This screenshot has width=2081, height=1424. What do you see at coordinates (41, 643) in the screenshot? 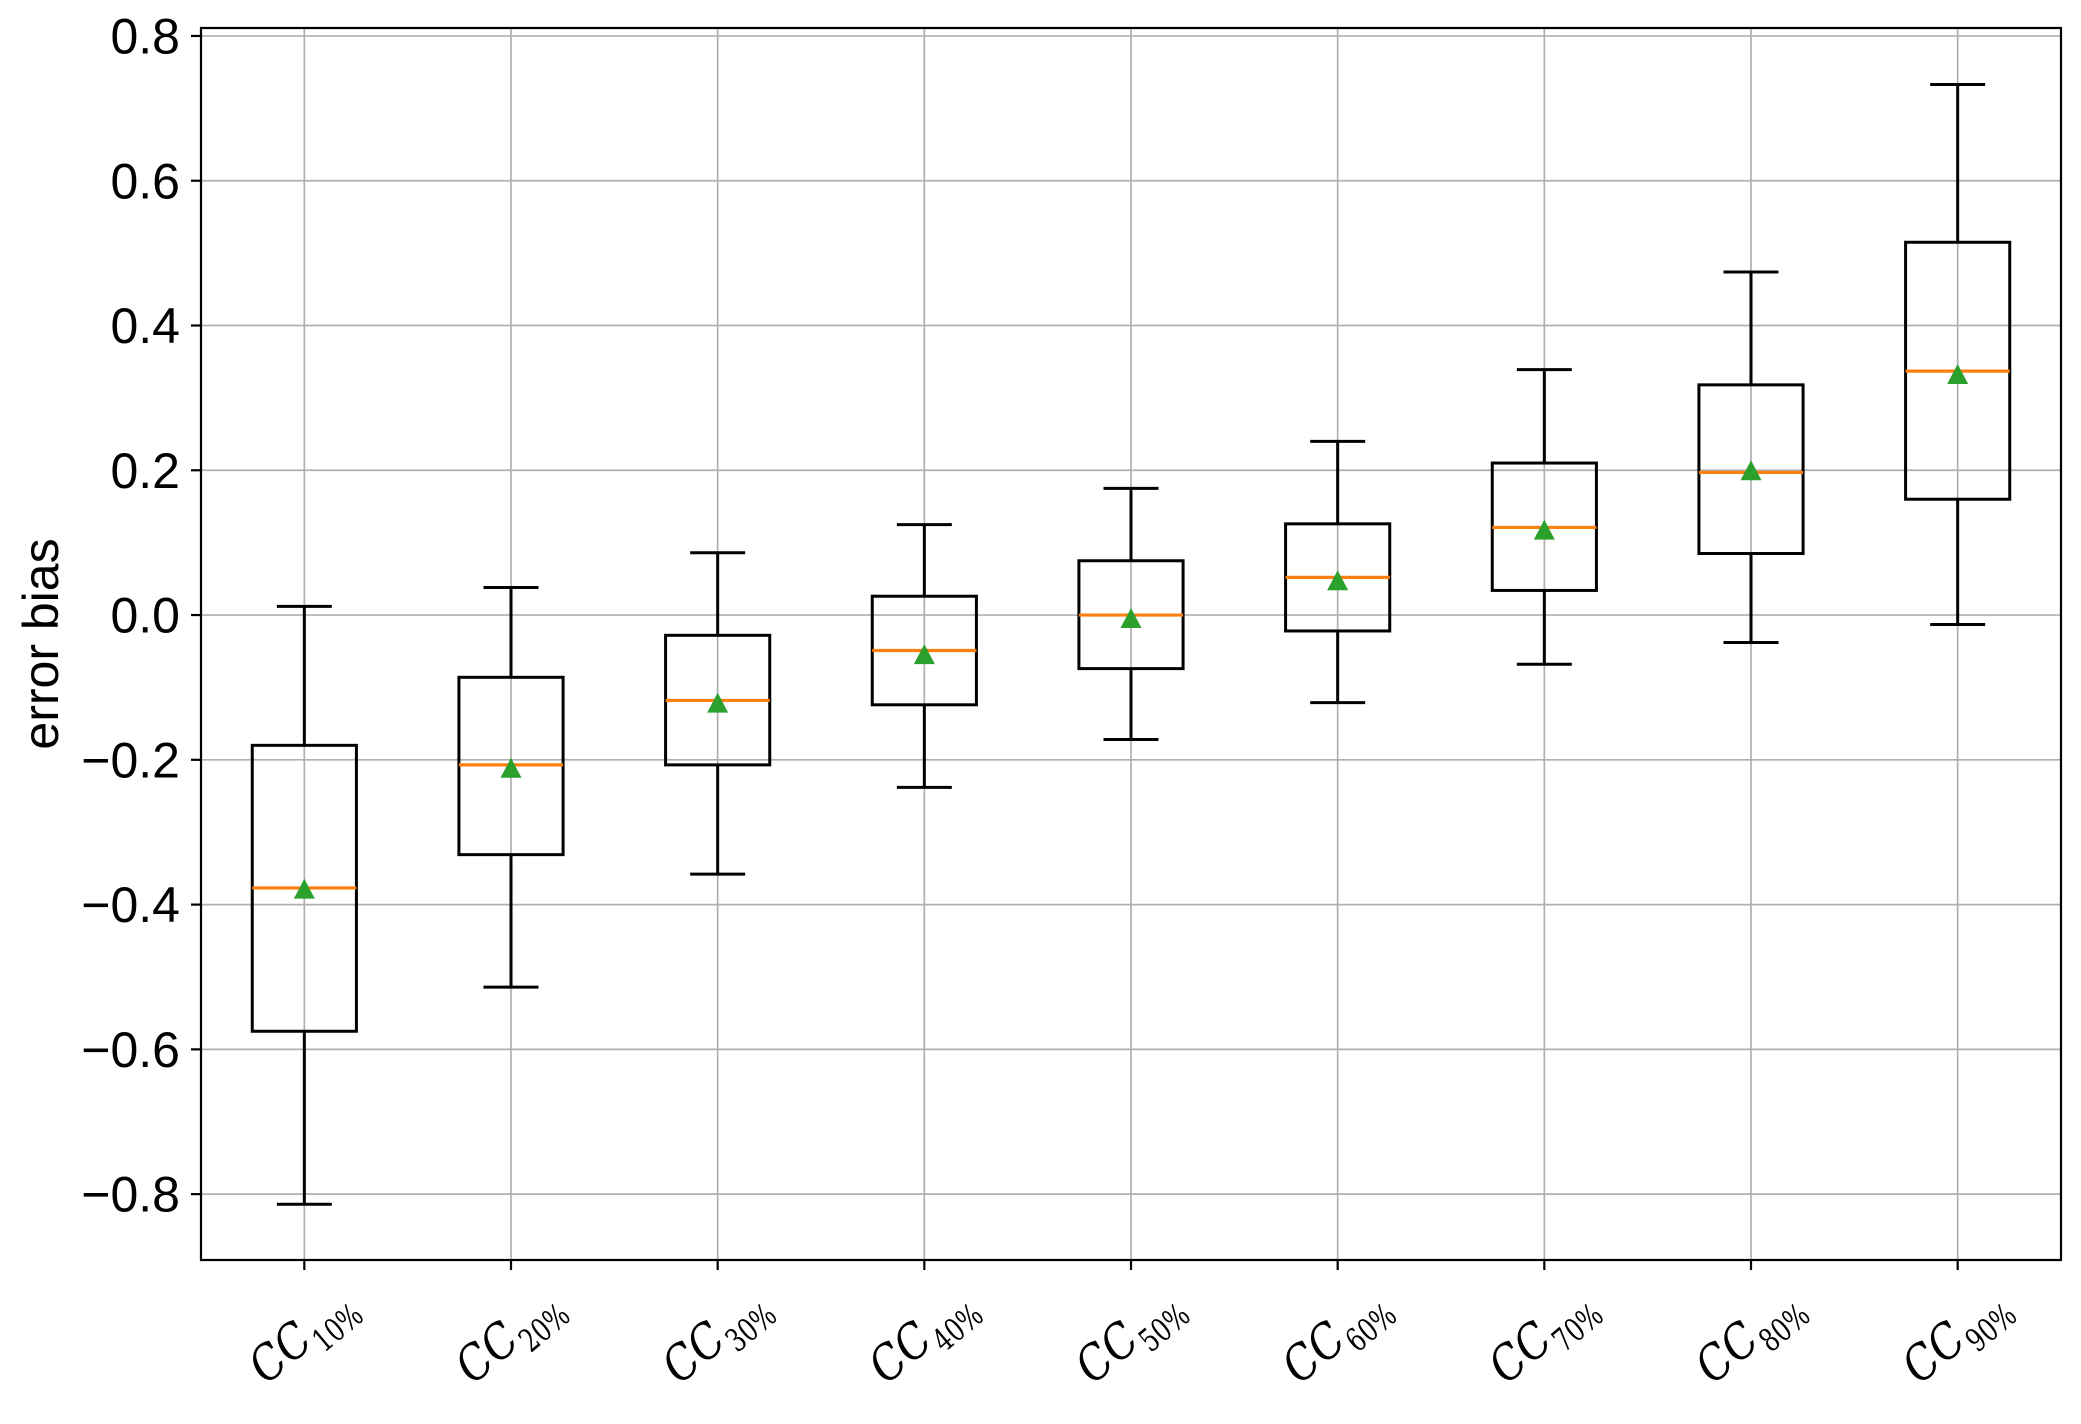
I see `y-axis-label: error bias` at bounding box center [41, 643].